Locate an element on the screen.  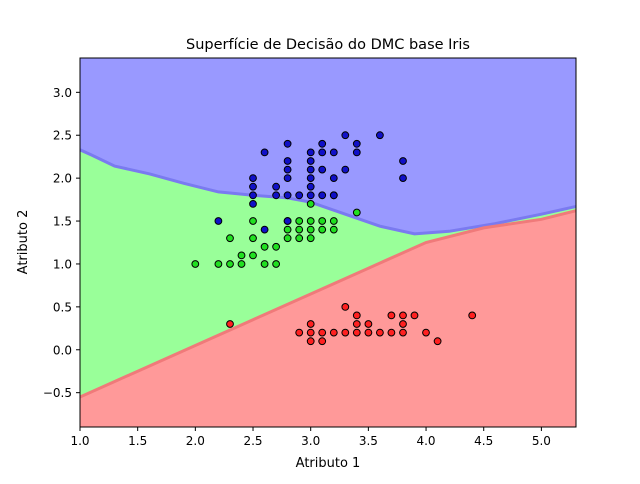
y-tick-label: 1.0 is located at coordinates (62, 264).